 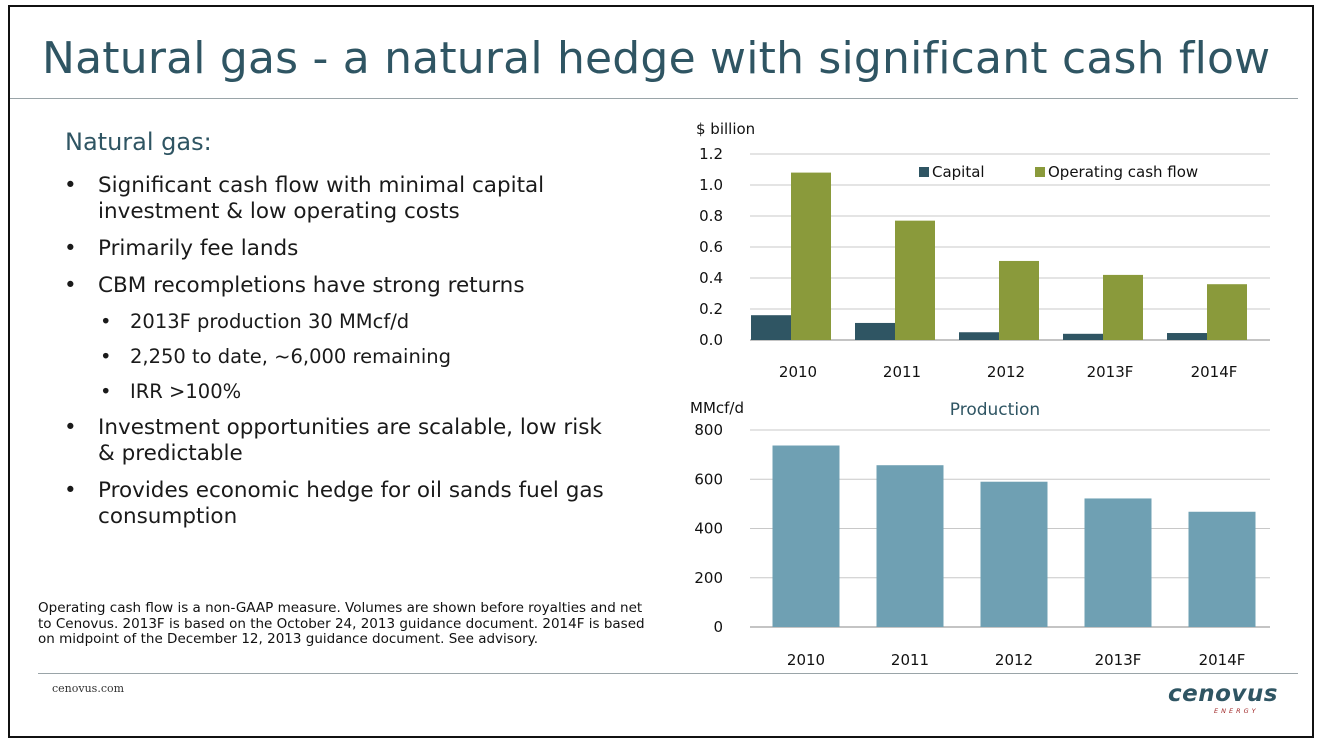 I want to click on y-tick-label: 0.2, so click(x=711, y=309).